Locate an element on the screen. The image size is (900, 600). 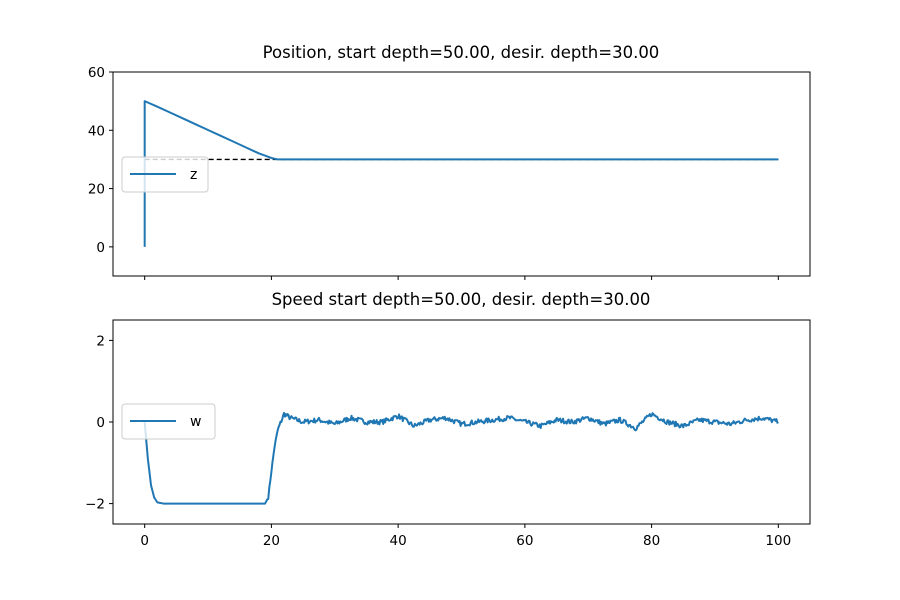
position-ytick-label: 40 is located at coordinates (96, 131).